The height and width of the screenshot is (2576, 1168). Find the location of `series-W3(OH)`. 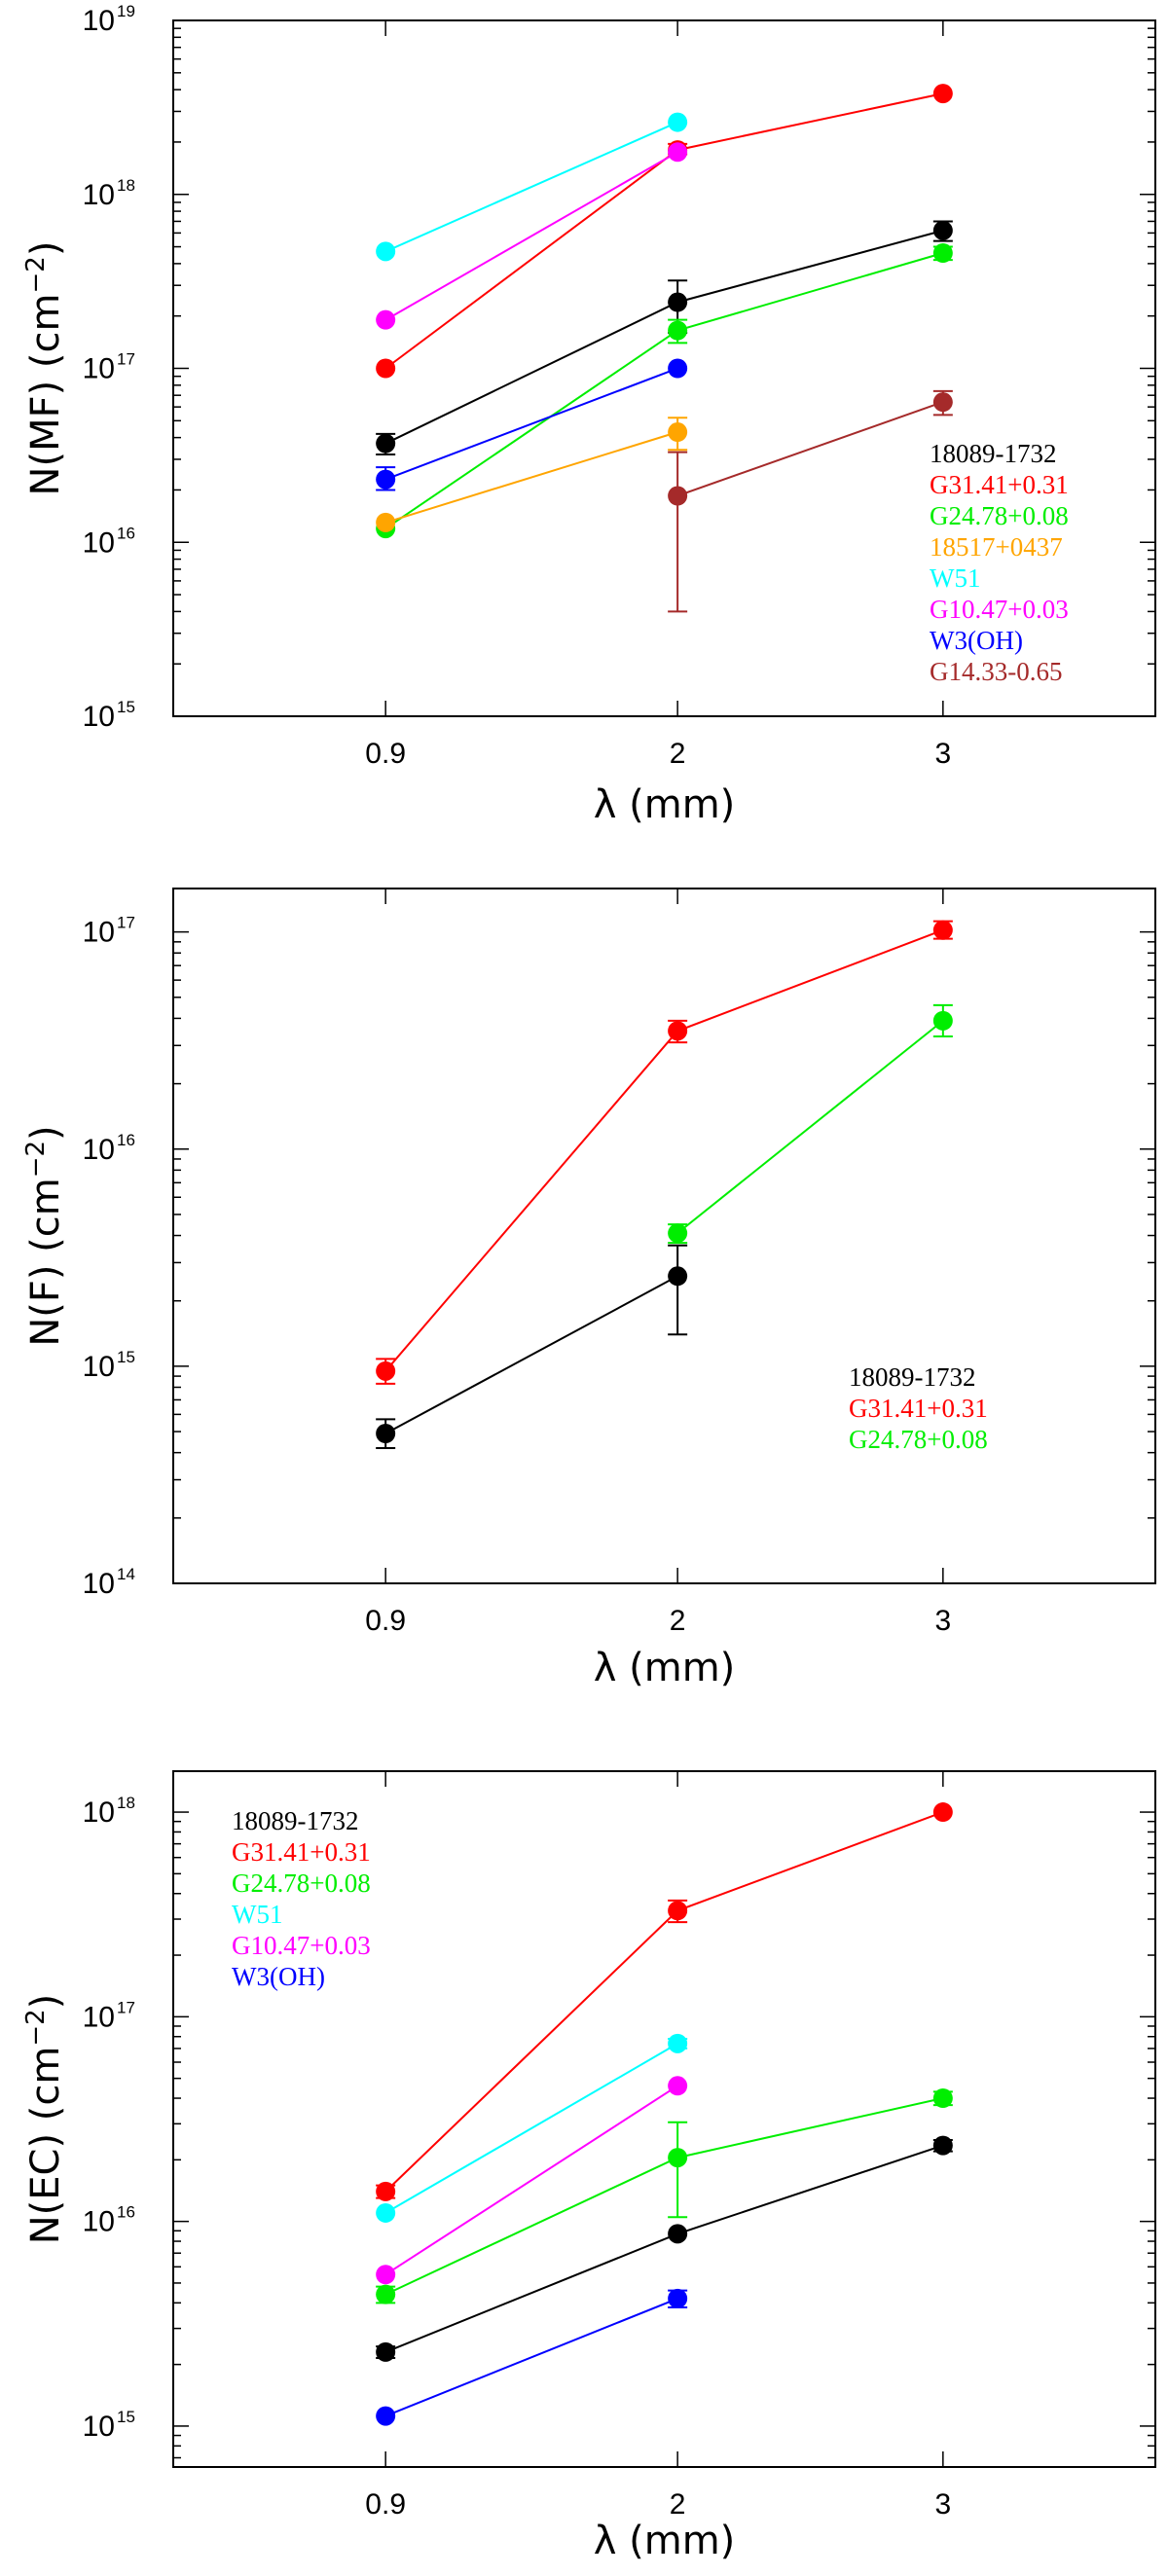

series-W3(OH) is located at coordinates (532, 424).